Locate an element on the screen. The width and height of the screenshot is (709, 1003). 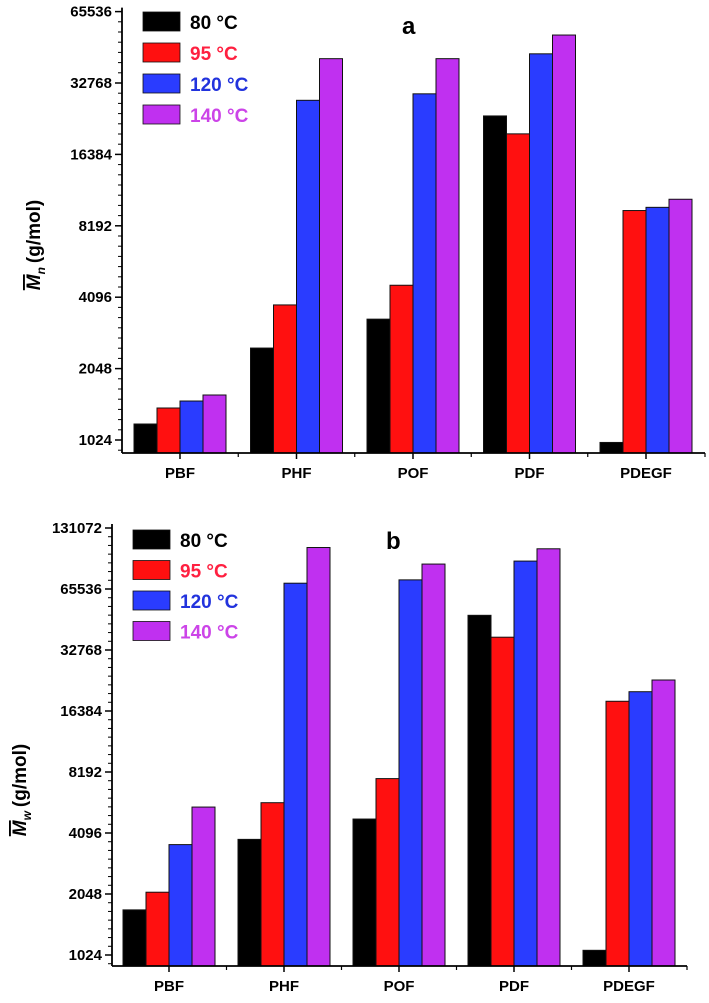
y-label-subscript: n is located at coordinates (41, 270).